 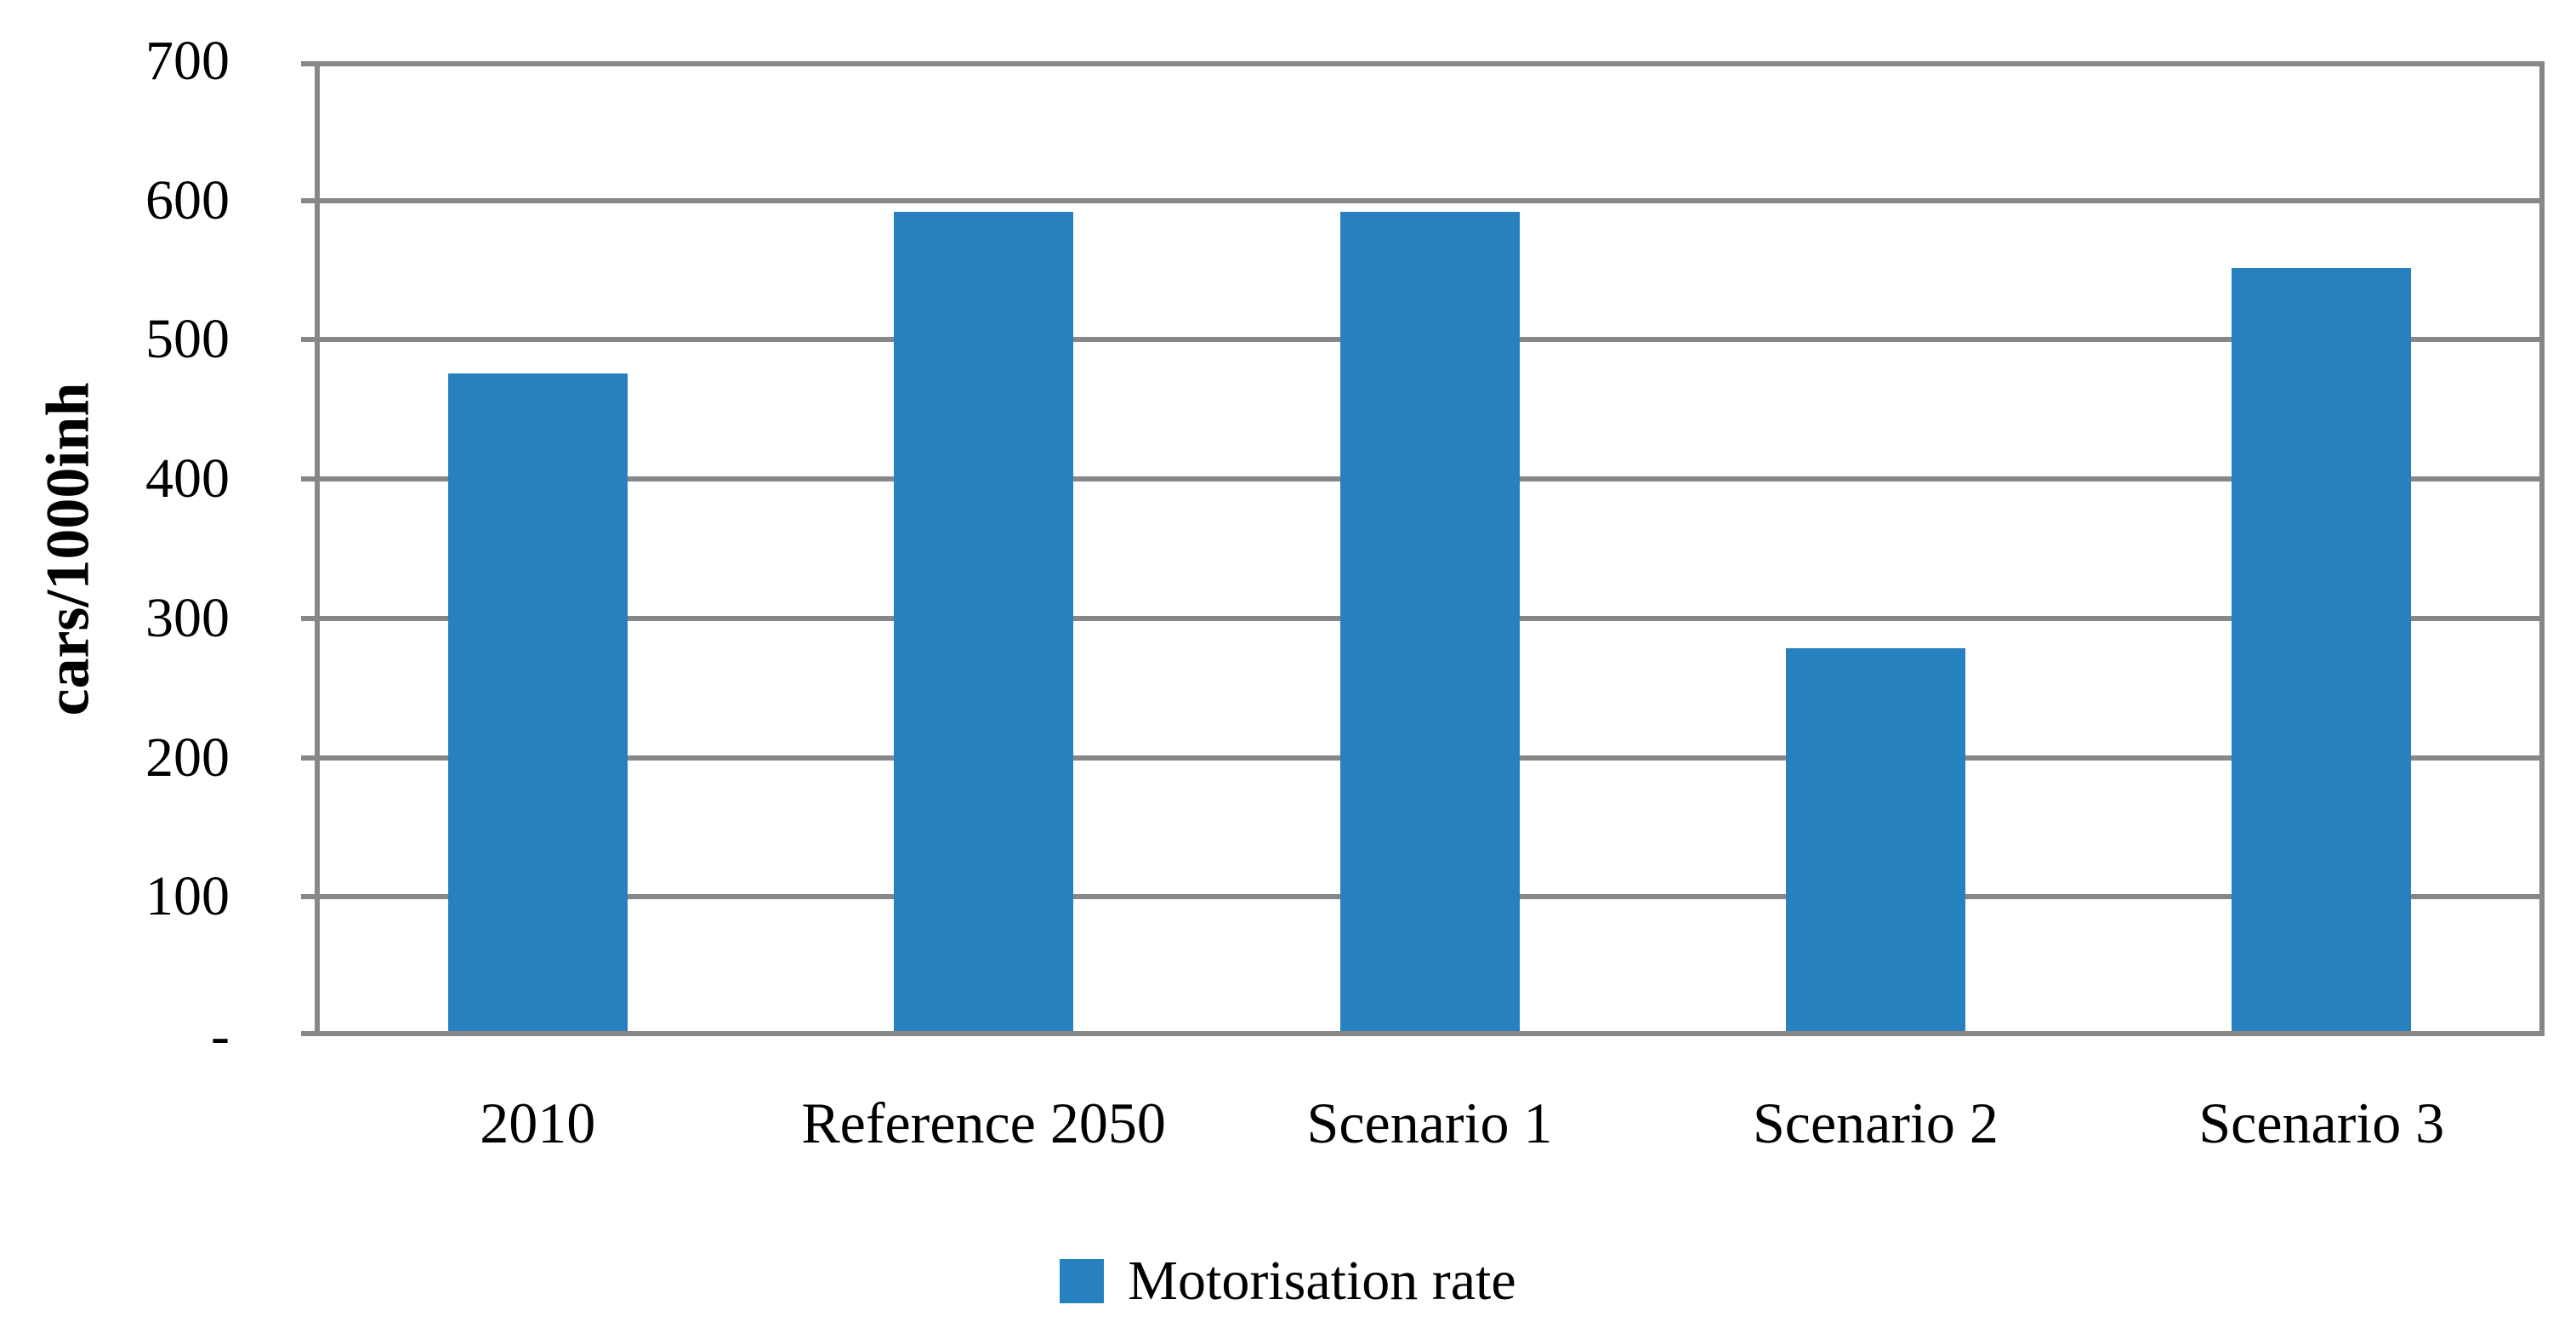 I want to click on x-category-label-scenario-1: Scenario 1, so click(x=1429, y=1123).